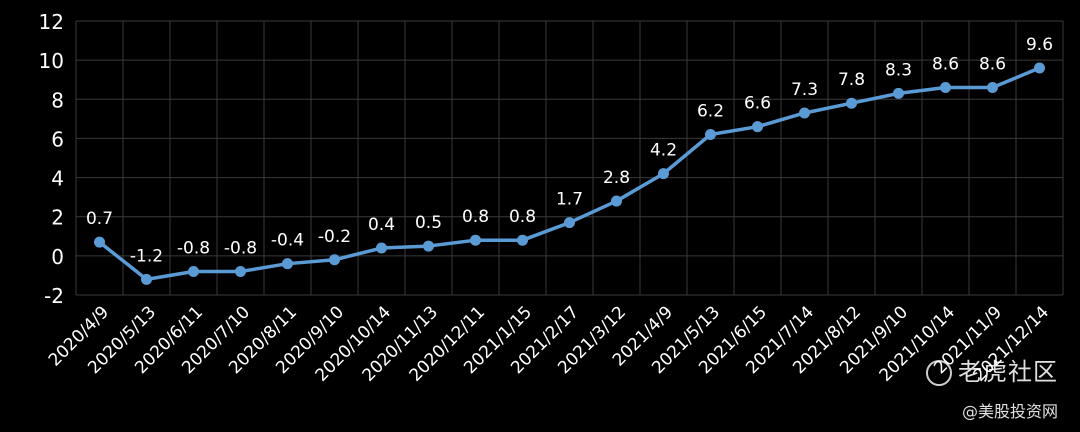  I want to click on watermark-logo: 老虎社区, so click(992, 369).